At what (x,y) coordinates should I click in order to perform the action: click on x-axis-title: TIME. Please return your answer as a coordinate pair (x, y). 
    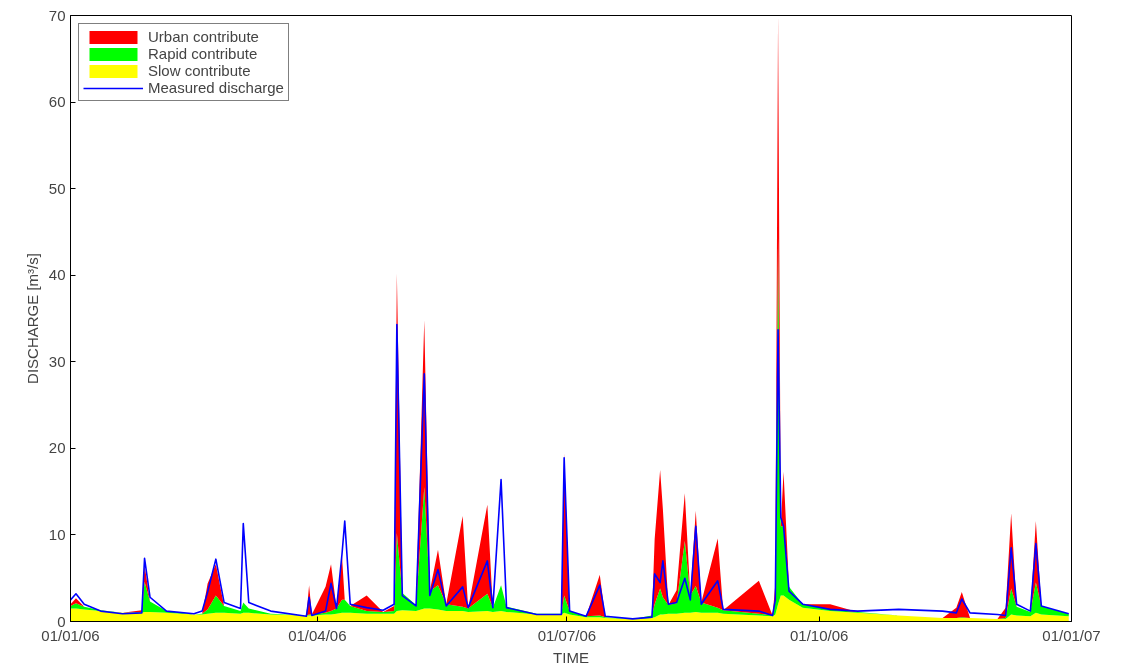
    Looking at the image, I should click on (571, 657).